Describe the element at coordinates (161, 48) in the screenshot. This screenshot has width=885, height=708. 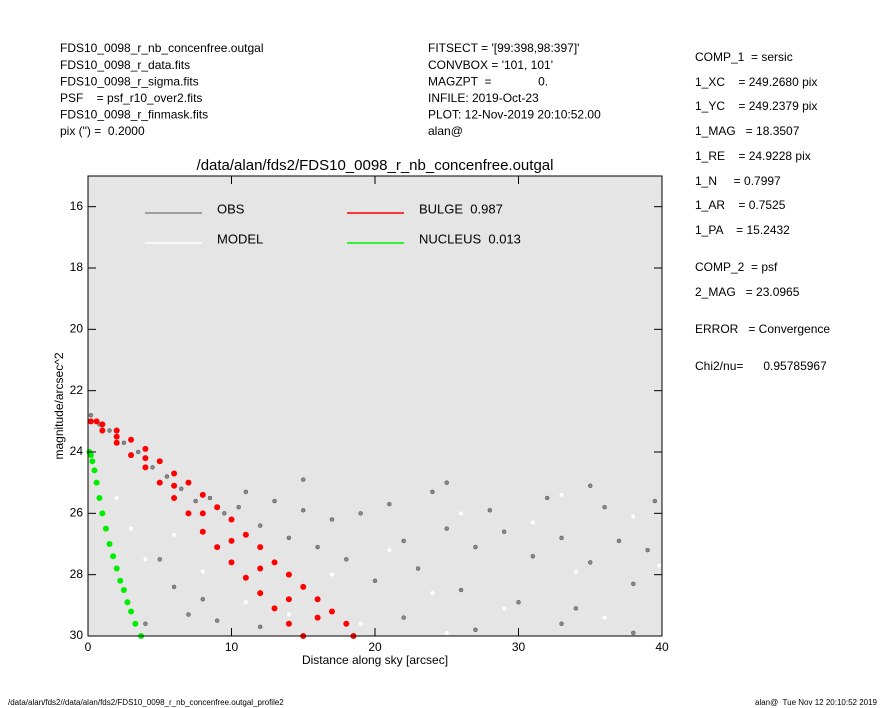
I see `info-line: FDS10_0098_r_nb_concenfree.outgal` at that location.